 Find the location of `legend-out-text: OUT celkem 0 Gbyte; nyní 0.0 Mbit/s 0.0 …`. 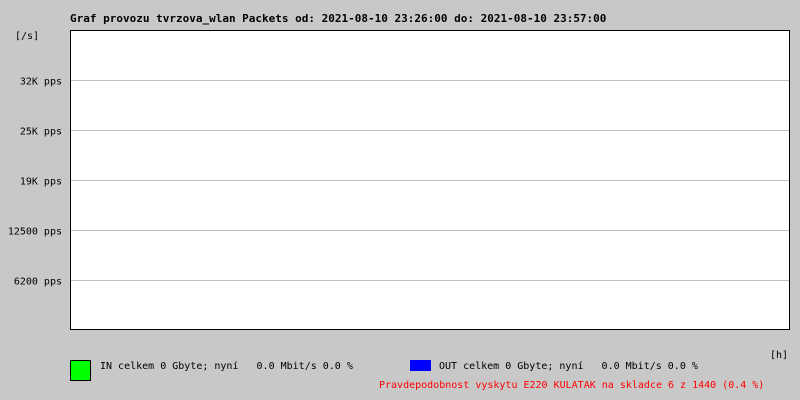

legend-out-text: OUT celkem 0 Gbyte; nyní 0.0 Mbit/s 0.0 … is located at coordinates (568, 366).